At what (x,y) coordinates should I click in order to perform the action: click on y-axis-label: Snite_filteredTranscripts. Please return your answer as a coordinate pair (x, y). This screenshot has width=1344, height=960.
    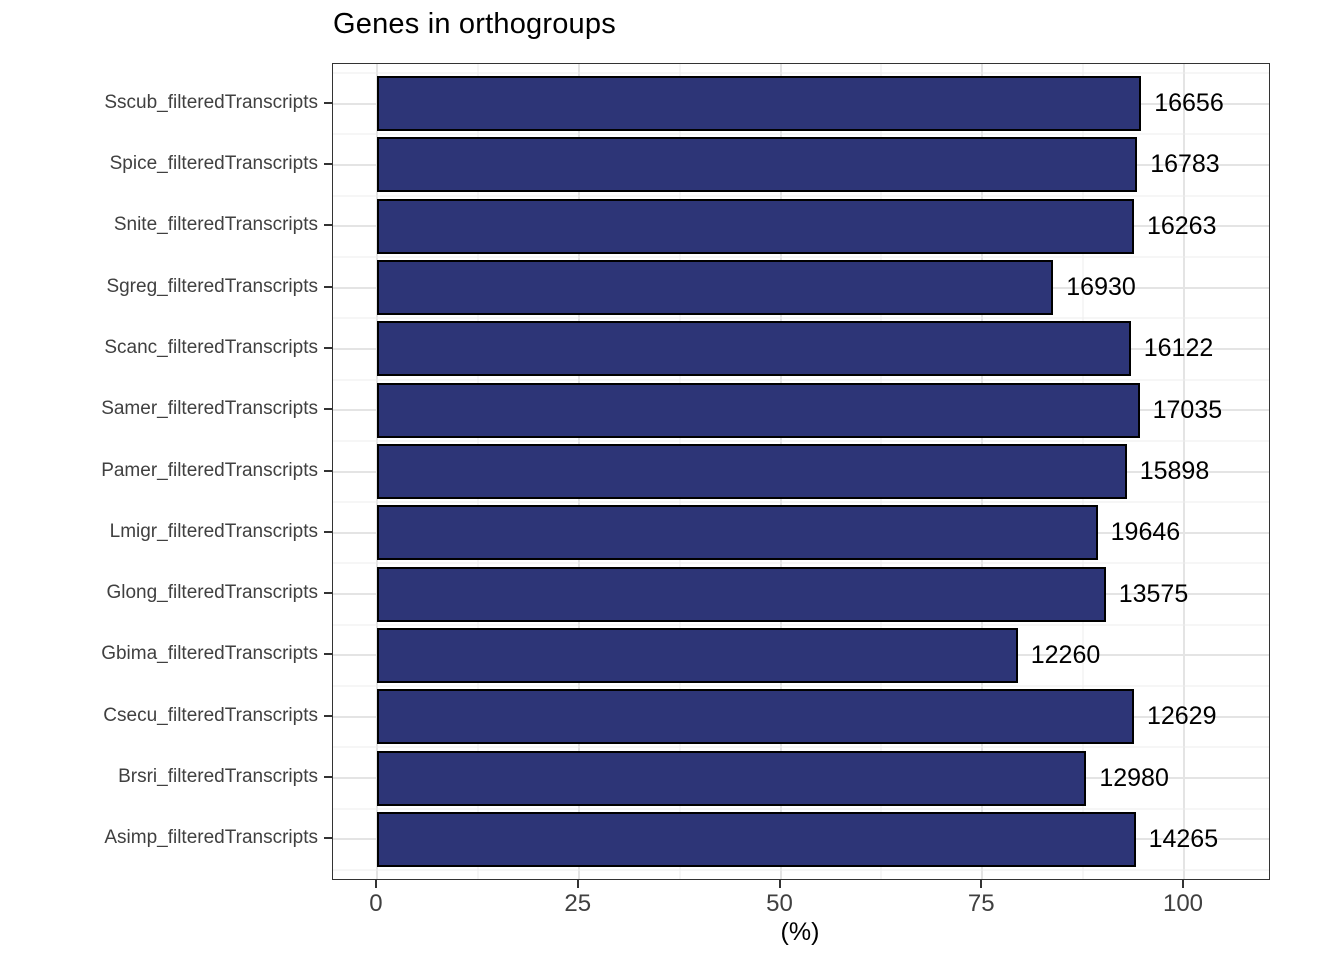
    Looking at the image, I should click on (215, 225).